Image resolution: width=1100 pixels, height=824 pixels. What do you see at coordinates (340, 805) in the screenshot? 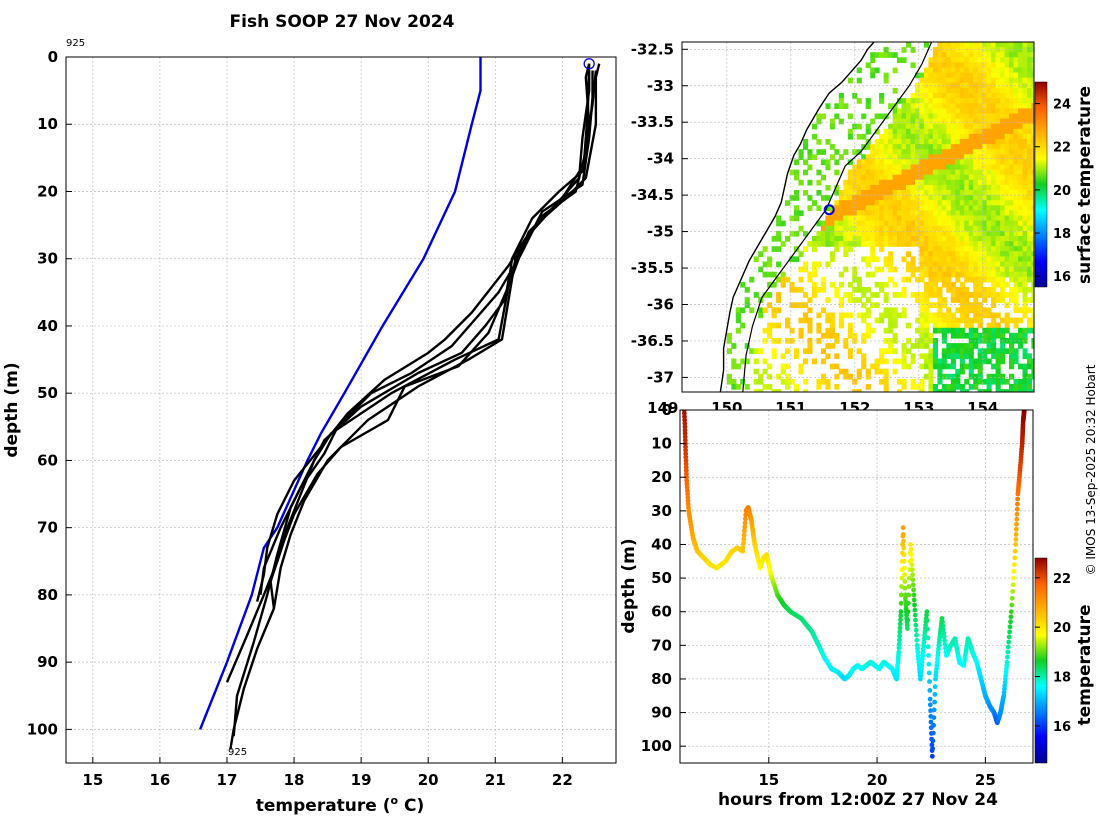
I see `profile-x-axis-label: temperature (o C)` at bounding box center [340, 805].